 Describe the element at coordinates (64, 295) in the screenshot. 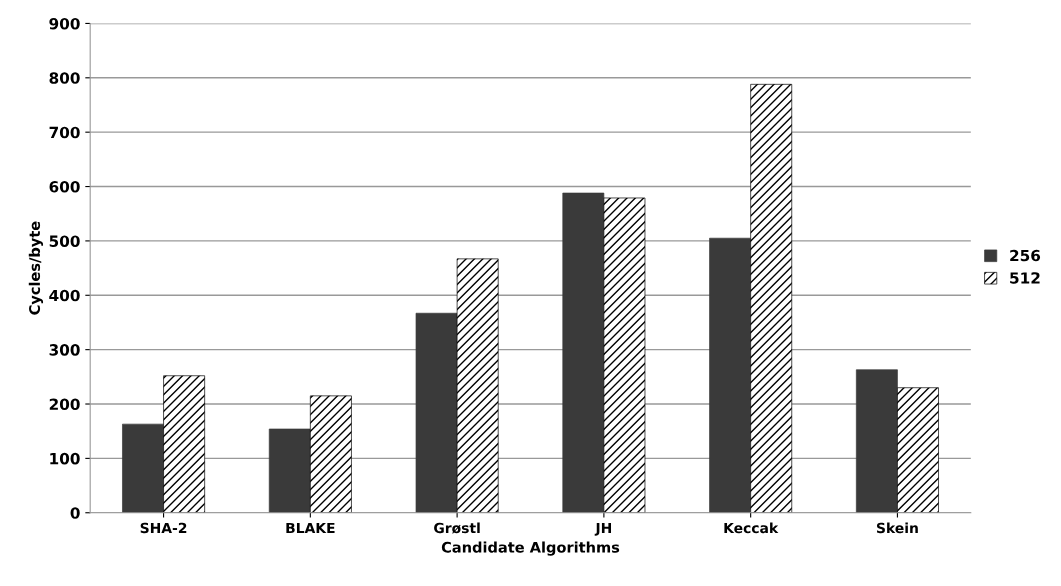

I see `y-tick-label: 400` at that location.